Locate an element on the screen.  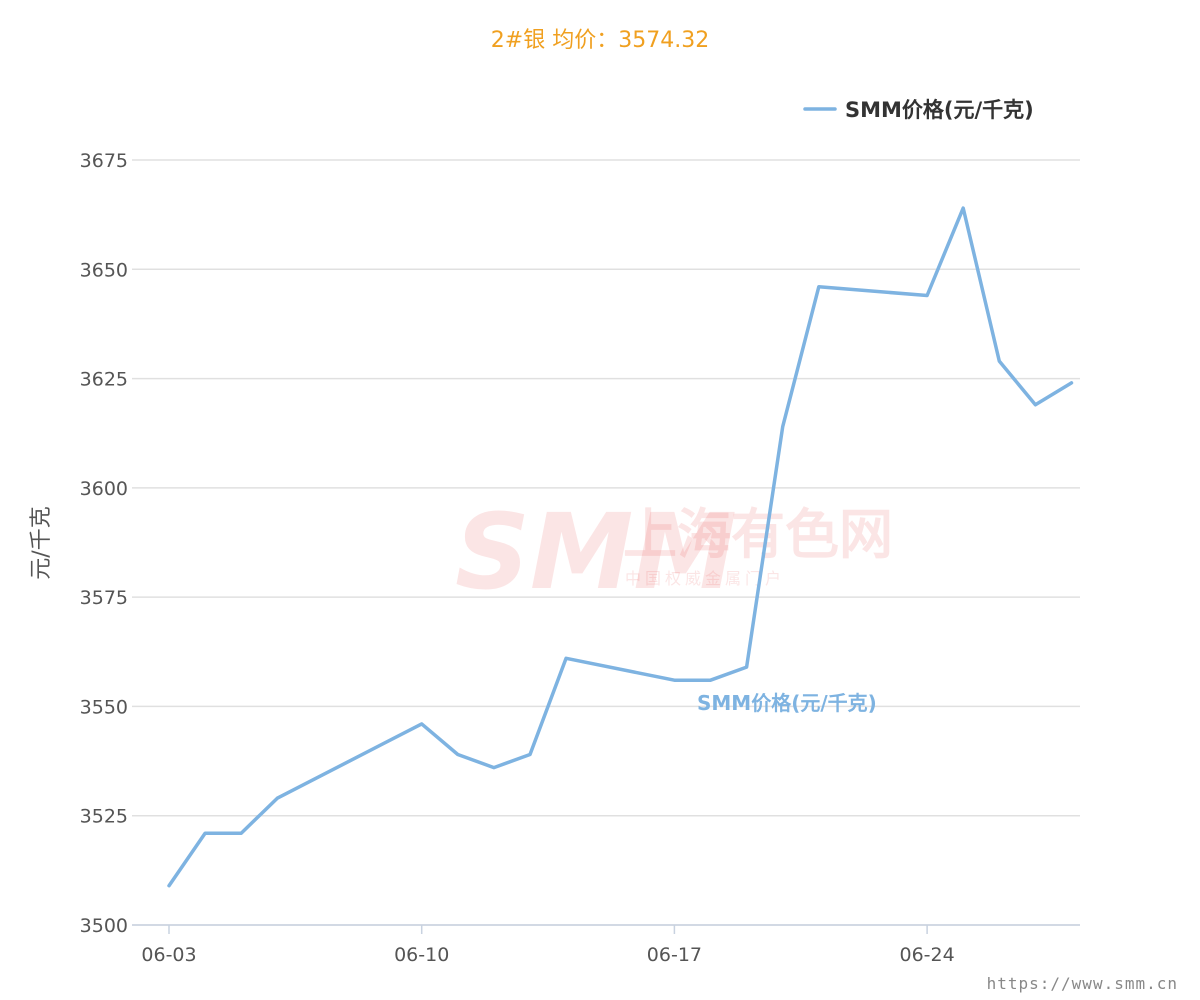
y-tick-label: 3650 is located at coordinates (104, 270).